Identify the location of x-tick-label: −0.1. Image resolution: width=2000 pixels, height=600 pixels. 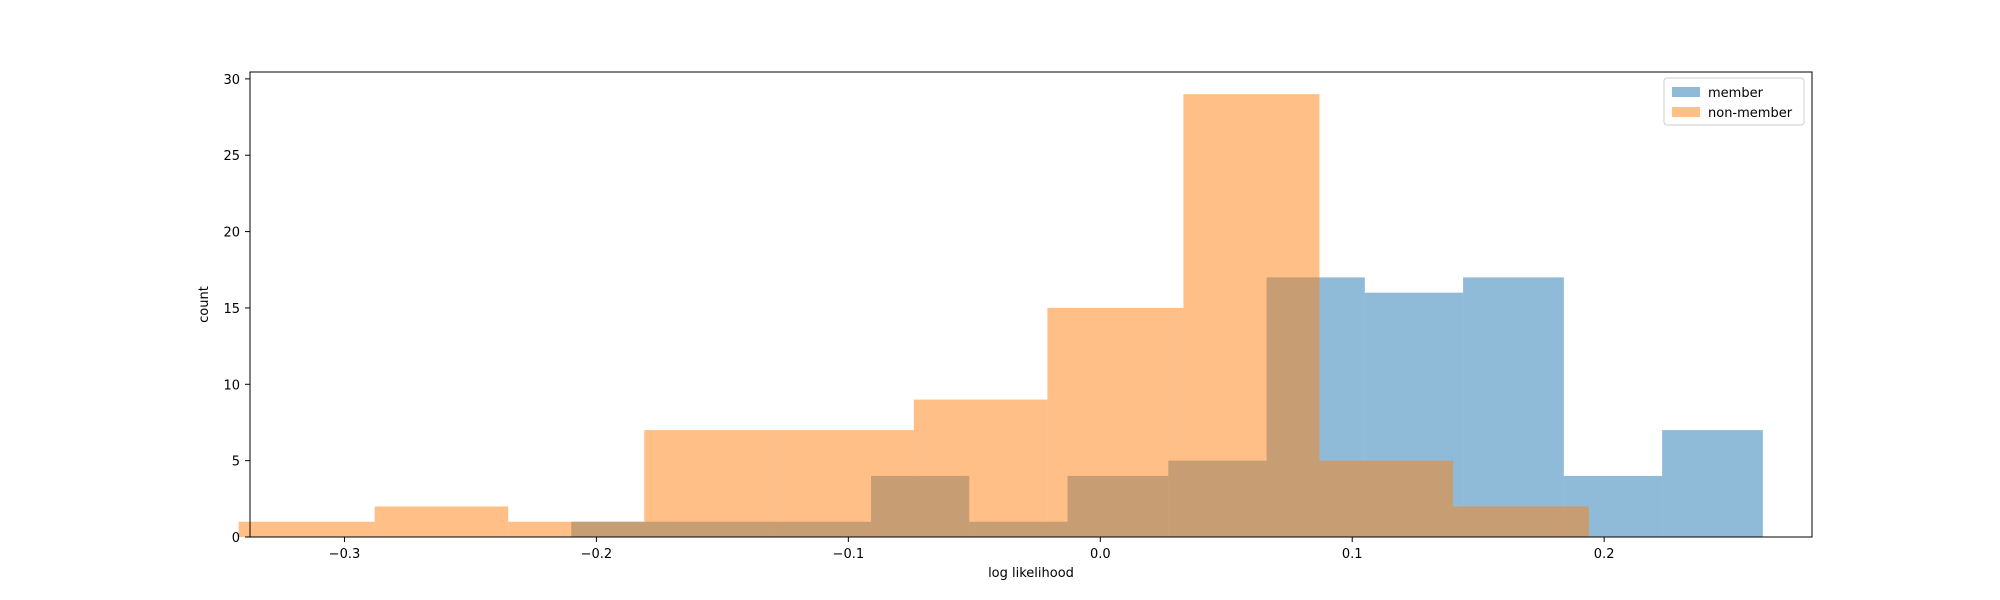
(849, 554).